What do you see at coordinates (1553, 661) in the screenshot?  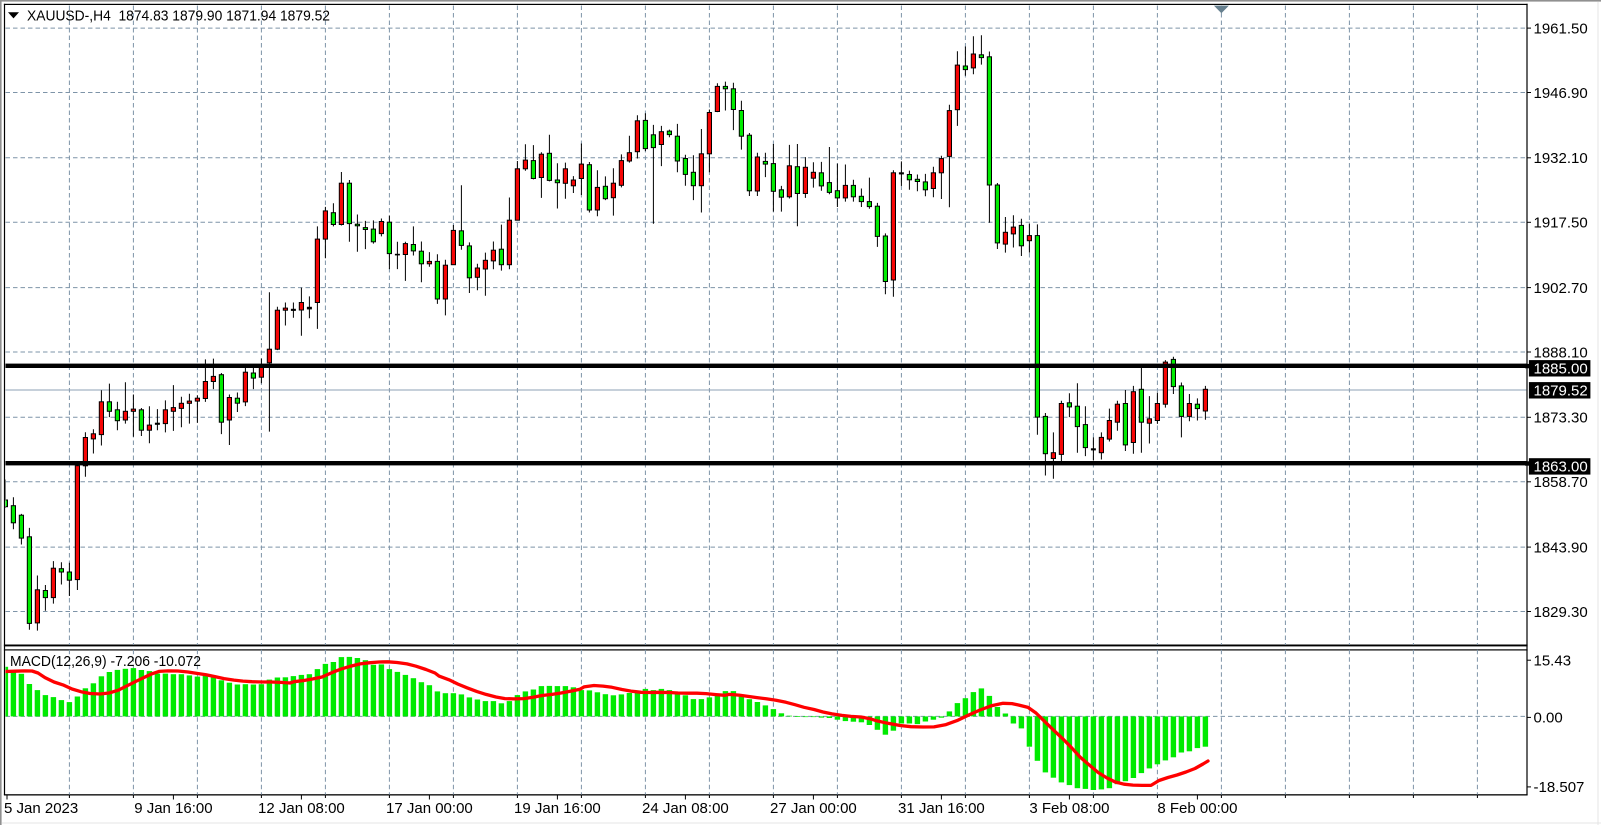 I see `svg-text: 15.43` at bounding box center [1553, 661].